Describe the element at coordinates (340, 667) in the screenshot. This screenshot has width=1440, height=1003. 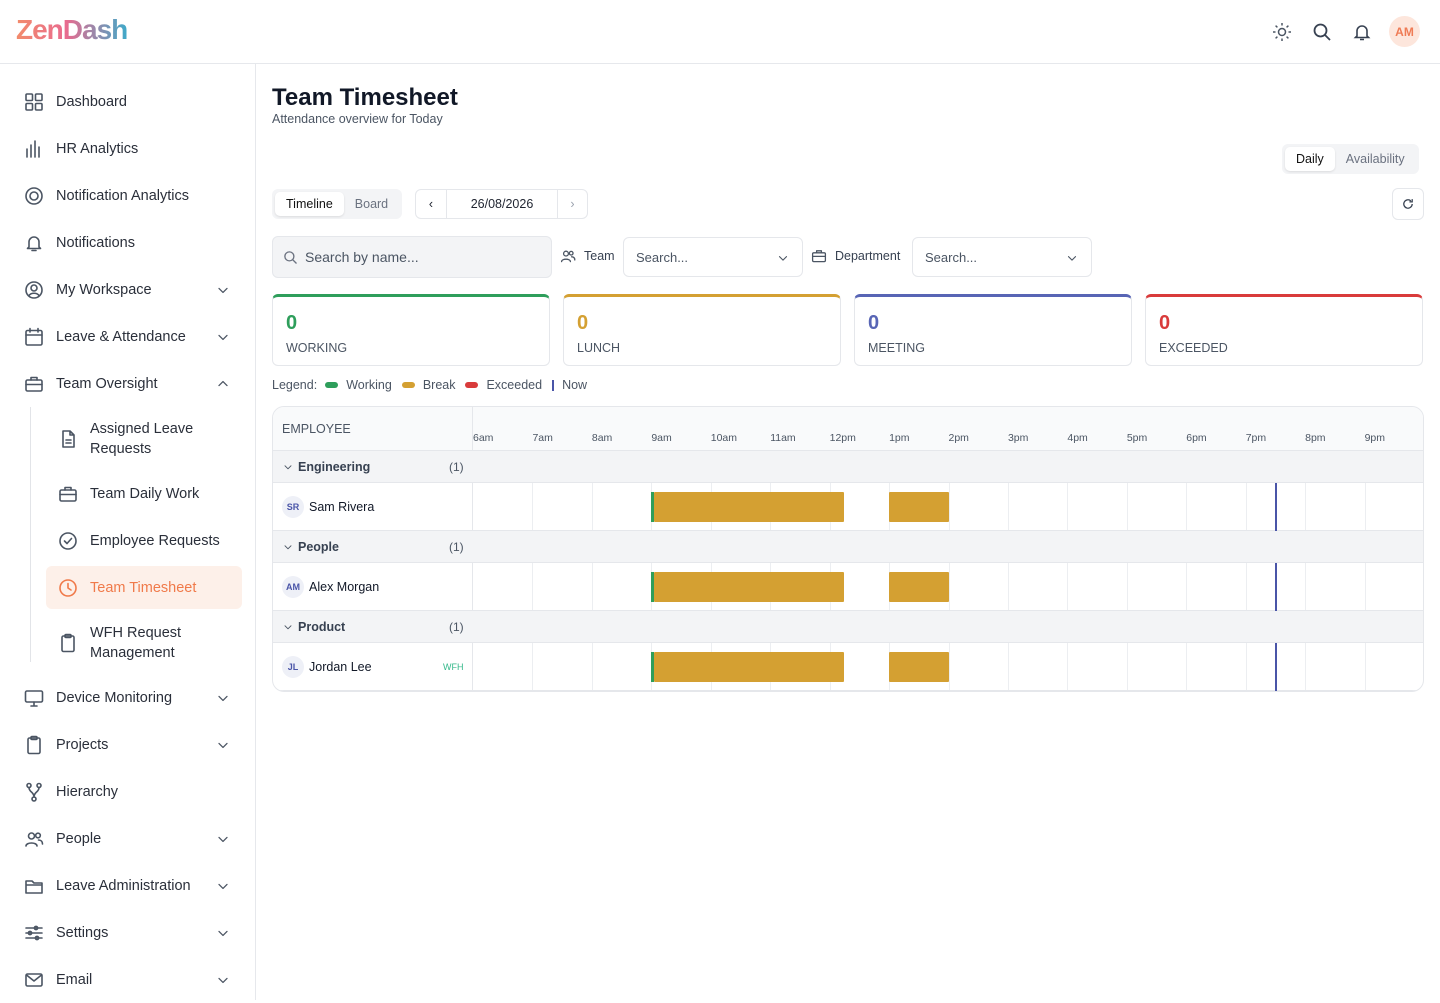
I see `employee-name: Jordan Lee` at that location.